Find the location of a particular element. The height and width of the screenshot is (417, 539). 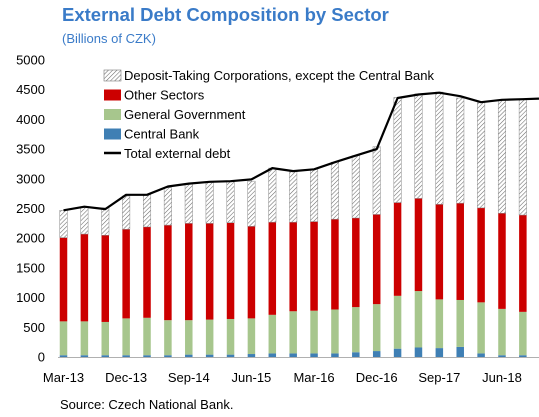

y-tick-label: 4500 is located at coordinates (30, 89).